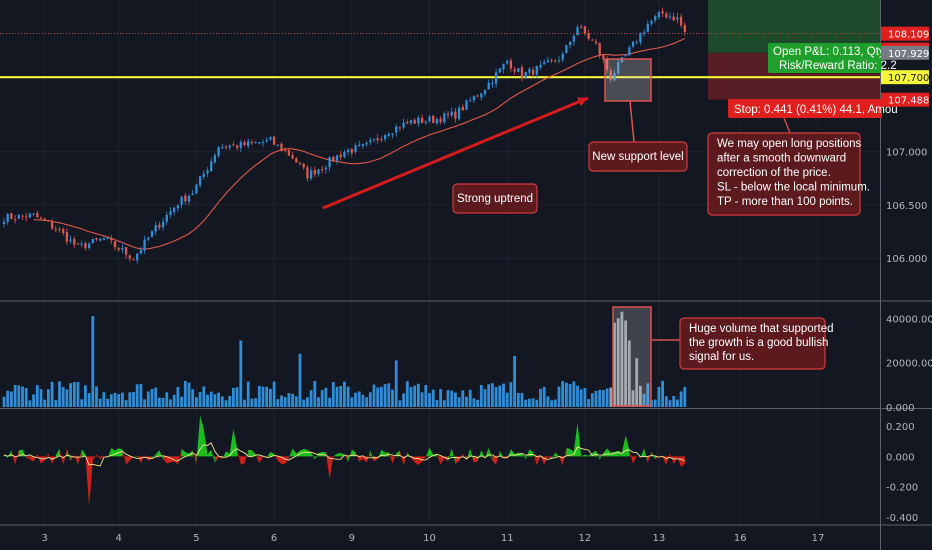 The width and height of the screenshot is (932, 550). I want to click on uptrend-arrow, so click(455, 153).